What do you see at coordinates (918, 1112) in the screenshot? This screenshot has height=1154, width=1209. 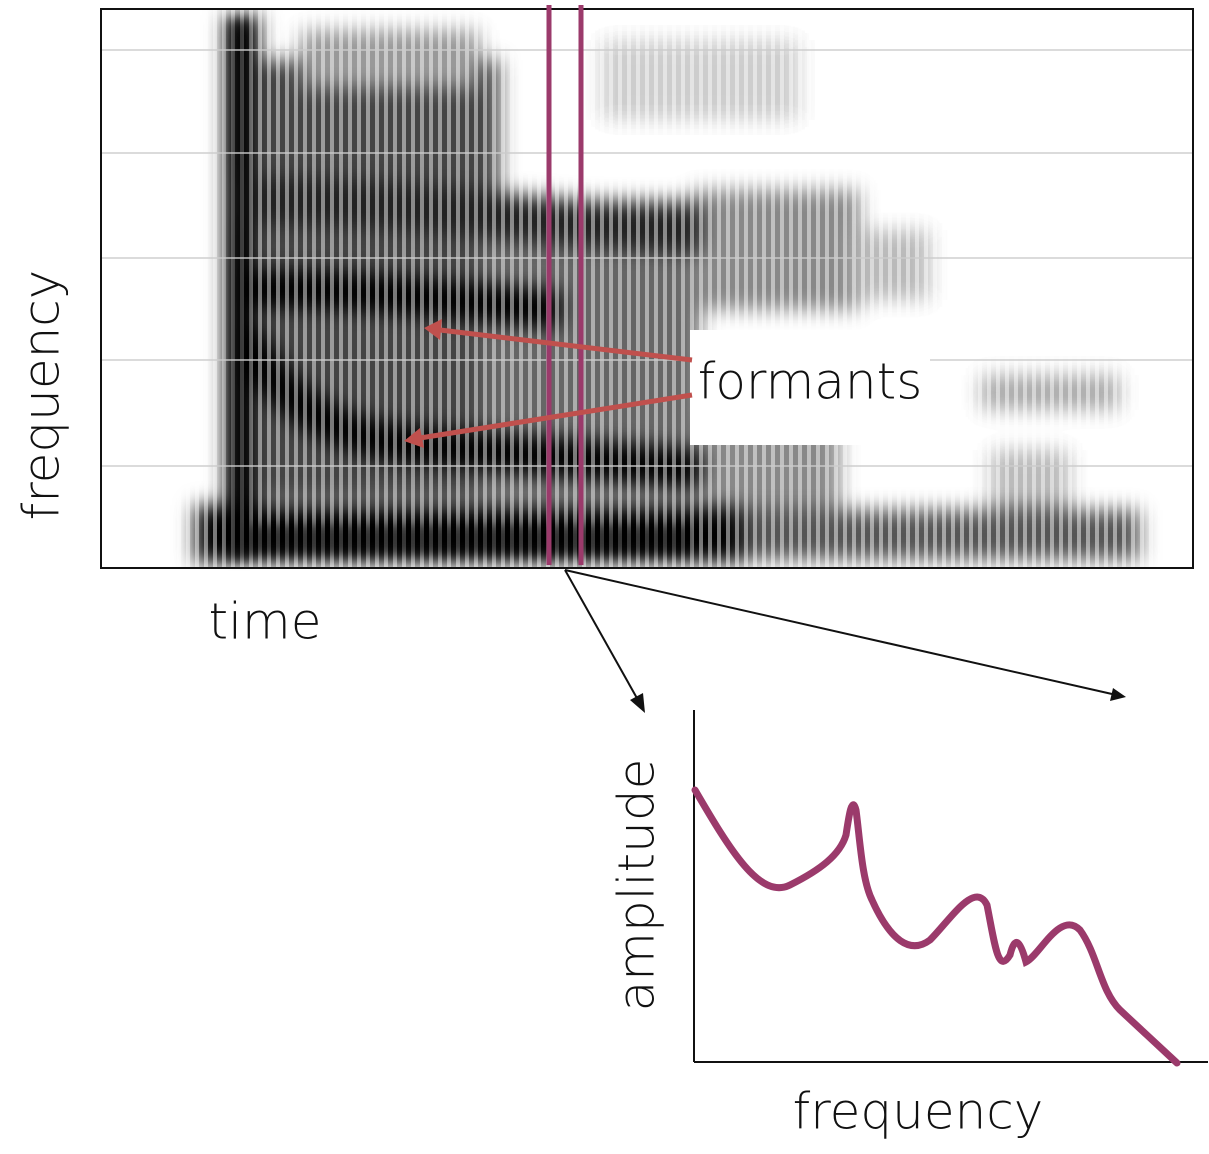 I see `spectrum-x-label: frequency` at bounding box center [918, 1112].